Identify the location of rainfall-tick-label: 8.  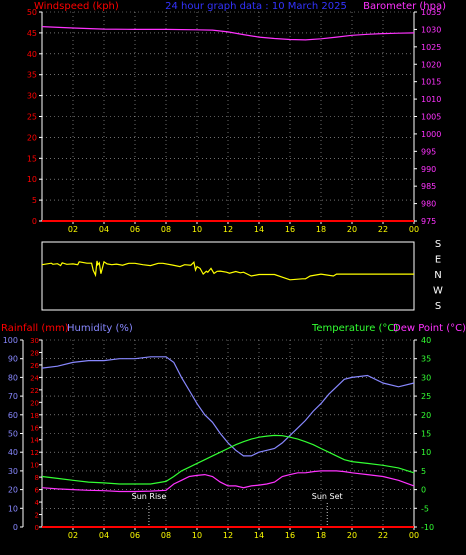
(37, 478).